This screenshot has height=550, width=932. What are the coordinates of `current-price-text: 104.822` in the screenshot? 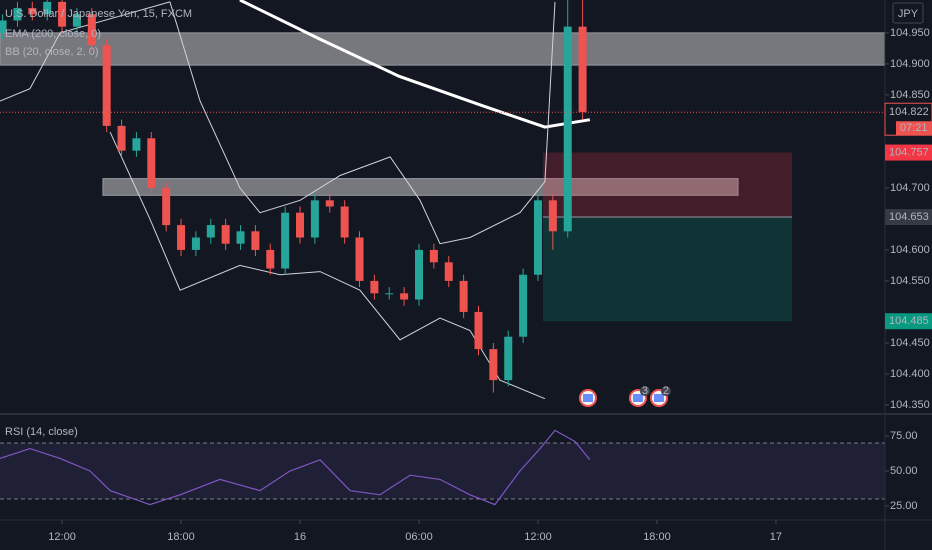 It's located at (909, 112).